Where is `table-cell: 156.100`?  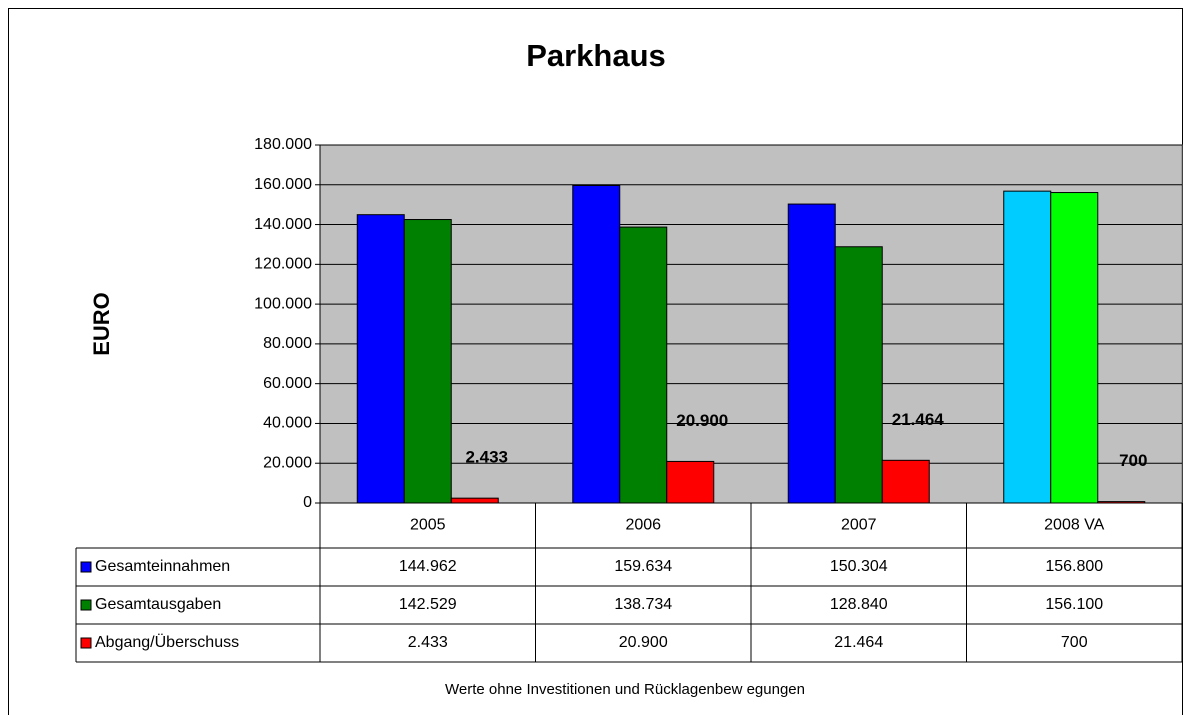 table-cell: 156.100 is located at coordinates (1074, 604).